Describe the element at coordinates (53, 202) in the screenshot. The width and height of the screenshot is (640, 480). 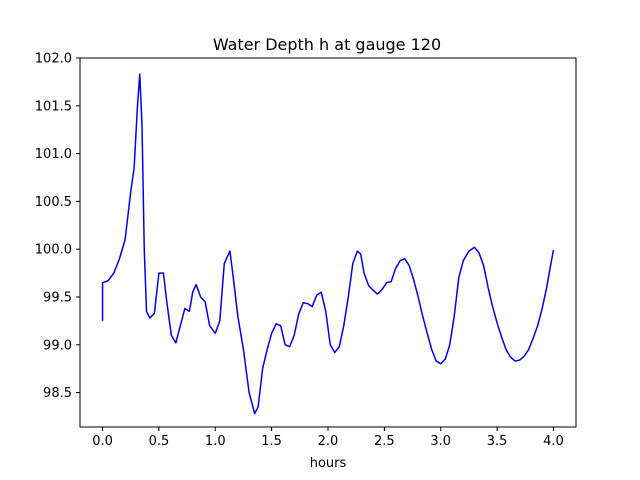
I see `y-tick-label: 100.5` at that location.